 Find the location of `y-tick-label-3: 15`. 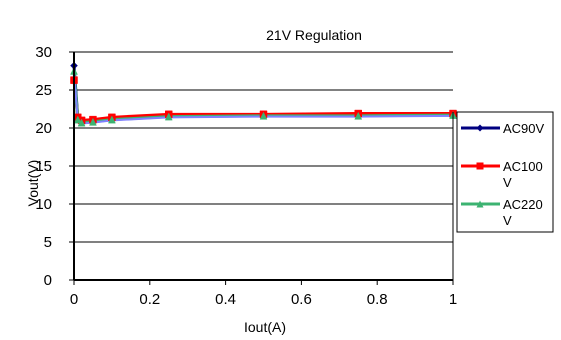

y-tick-label-3: 15 is located at coordinates (43, 166).